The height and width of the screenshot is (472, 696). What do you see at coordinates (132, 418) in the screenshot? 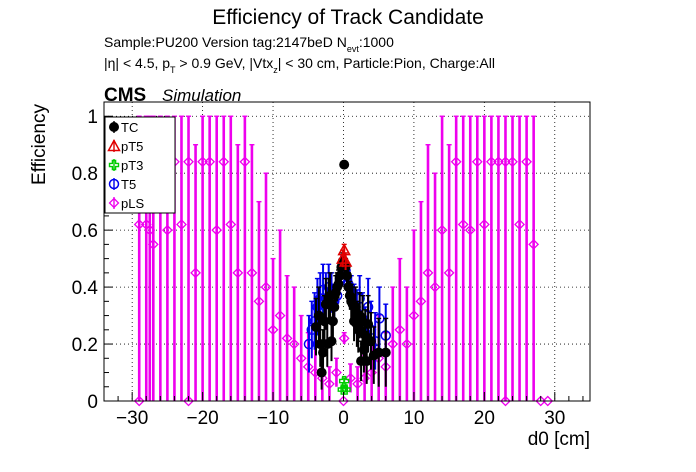
I see `x-tick-label: −30` at bounding box center [132, 418].